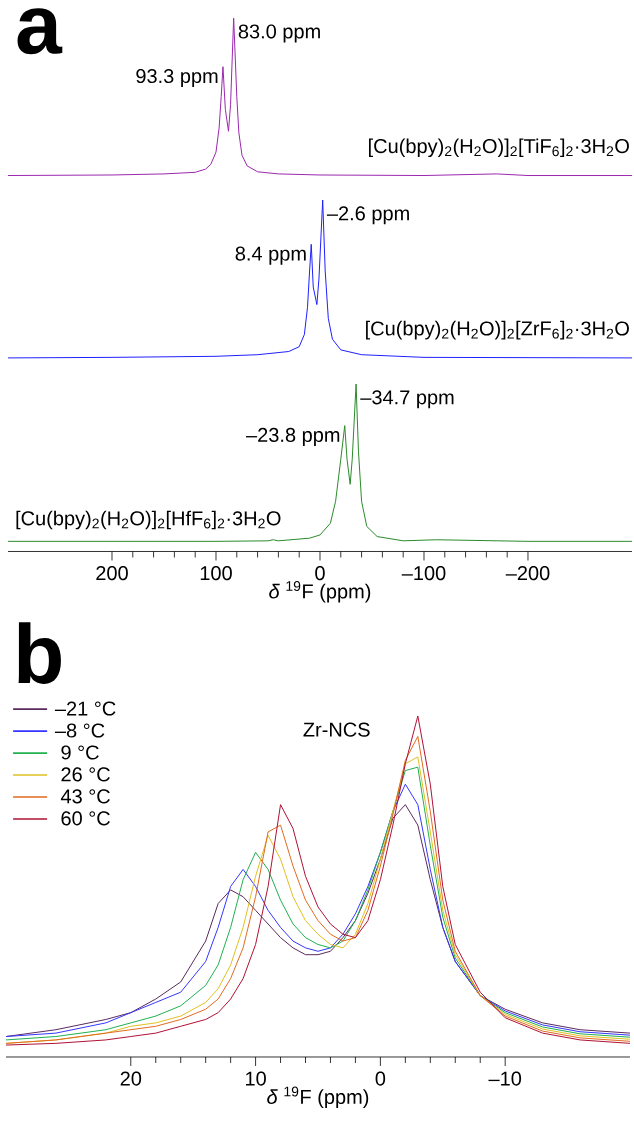  What do you see at coordinates (131, 1078) in the screenshot?
I see `x-tick-label: 20` at bounding box center [131, 1078].